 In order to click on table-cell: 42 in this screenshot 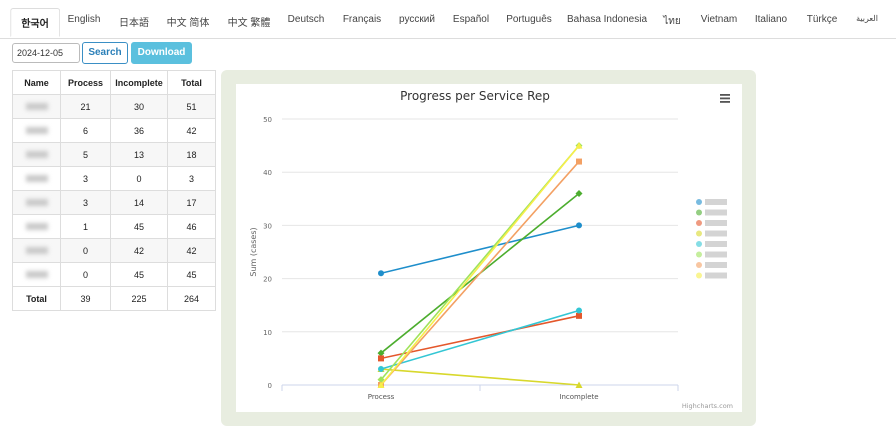, I will do `click(191, 250)`.